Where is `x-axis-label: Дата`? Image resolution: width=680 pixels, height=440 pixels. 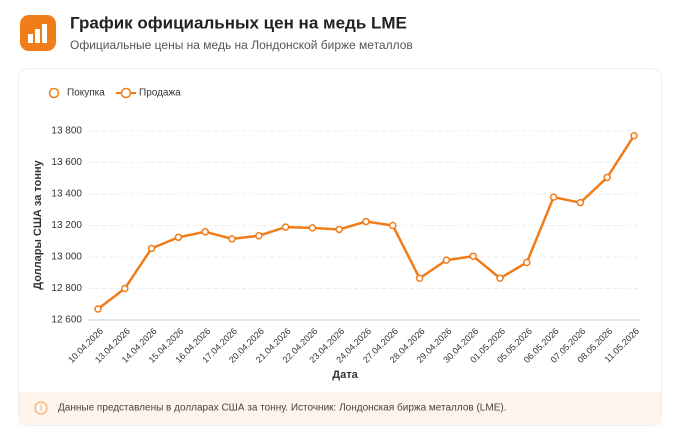
x-axis-label: Дата is located at coordinates (345, 375).